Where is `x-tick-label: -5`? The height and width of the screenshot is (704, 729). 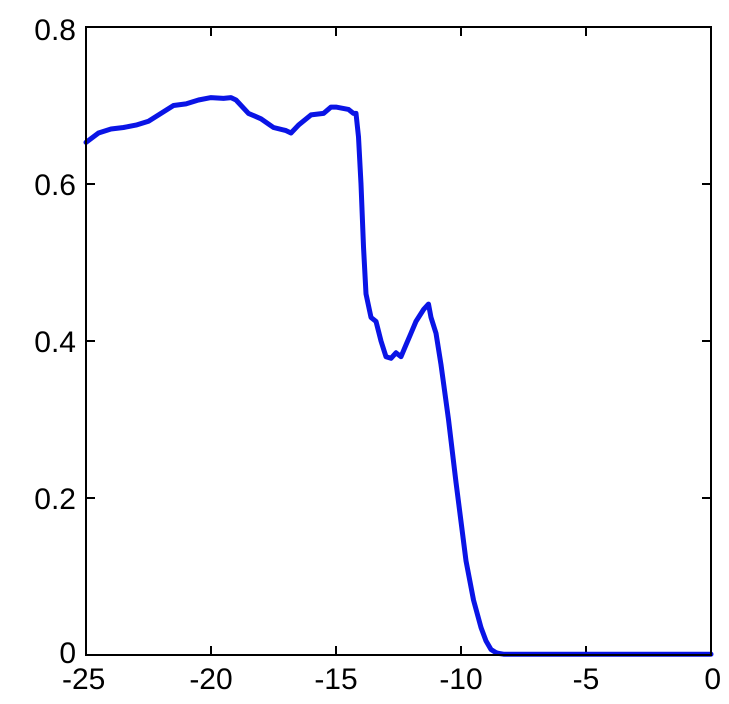
x-tick-label: -5 is located at coordinates (586, 679).